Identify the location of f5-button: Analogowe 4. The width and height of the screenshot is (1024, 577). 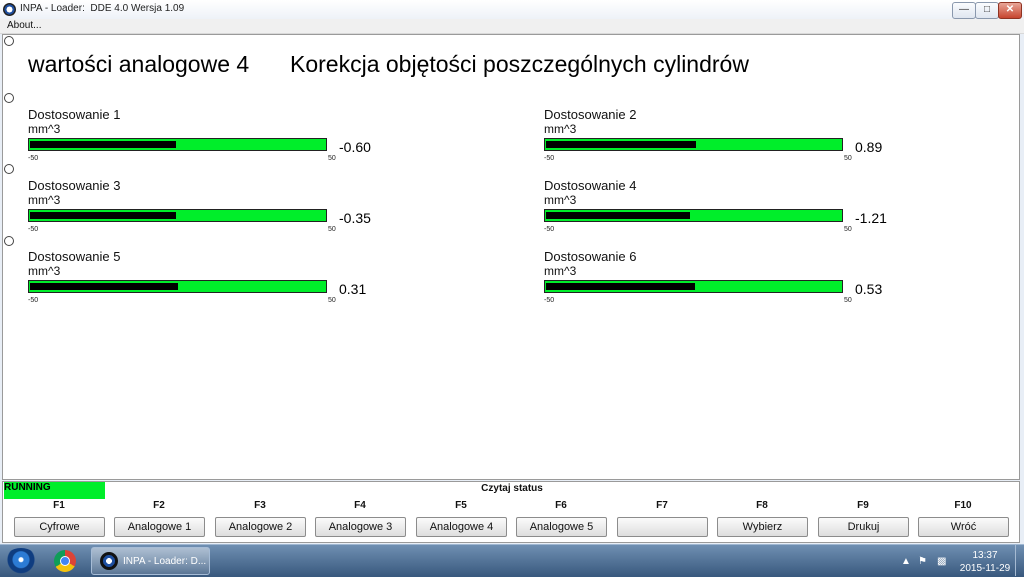
(461, 527).